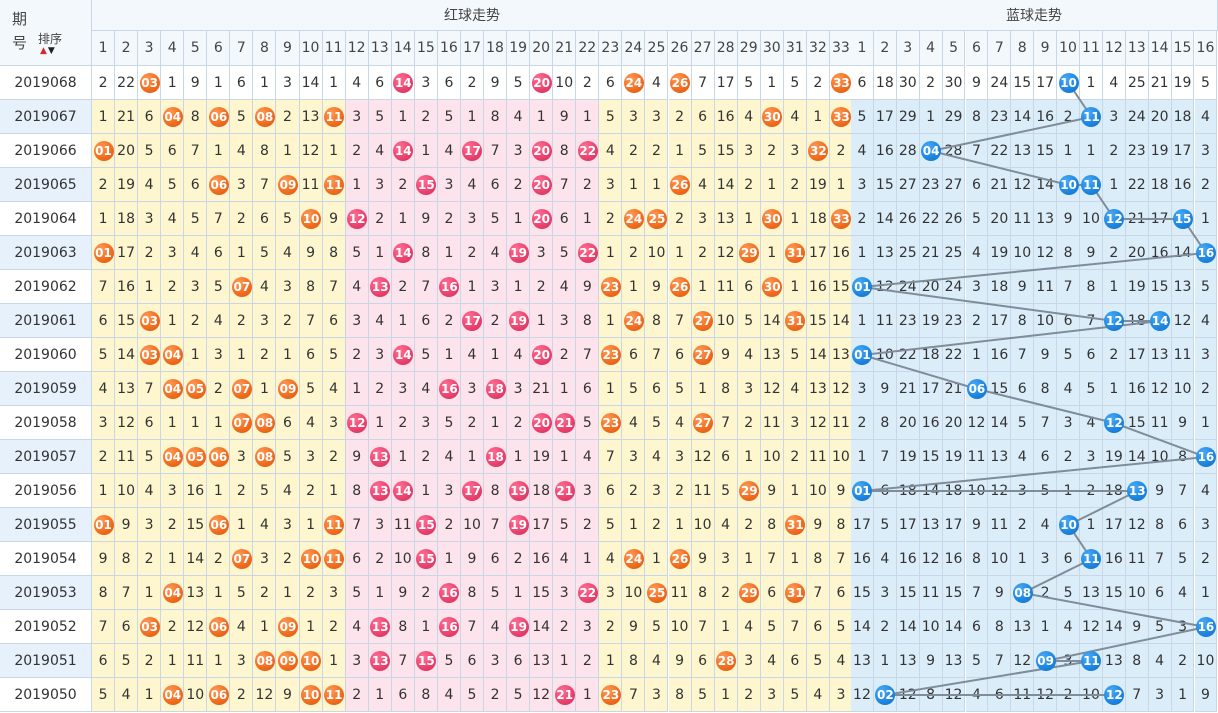 This screenshot has height=713, width=1218. I want to click on red-ball-16: 16, so click(449, 287).